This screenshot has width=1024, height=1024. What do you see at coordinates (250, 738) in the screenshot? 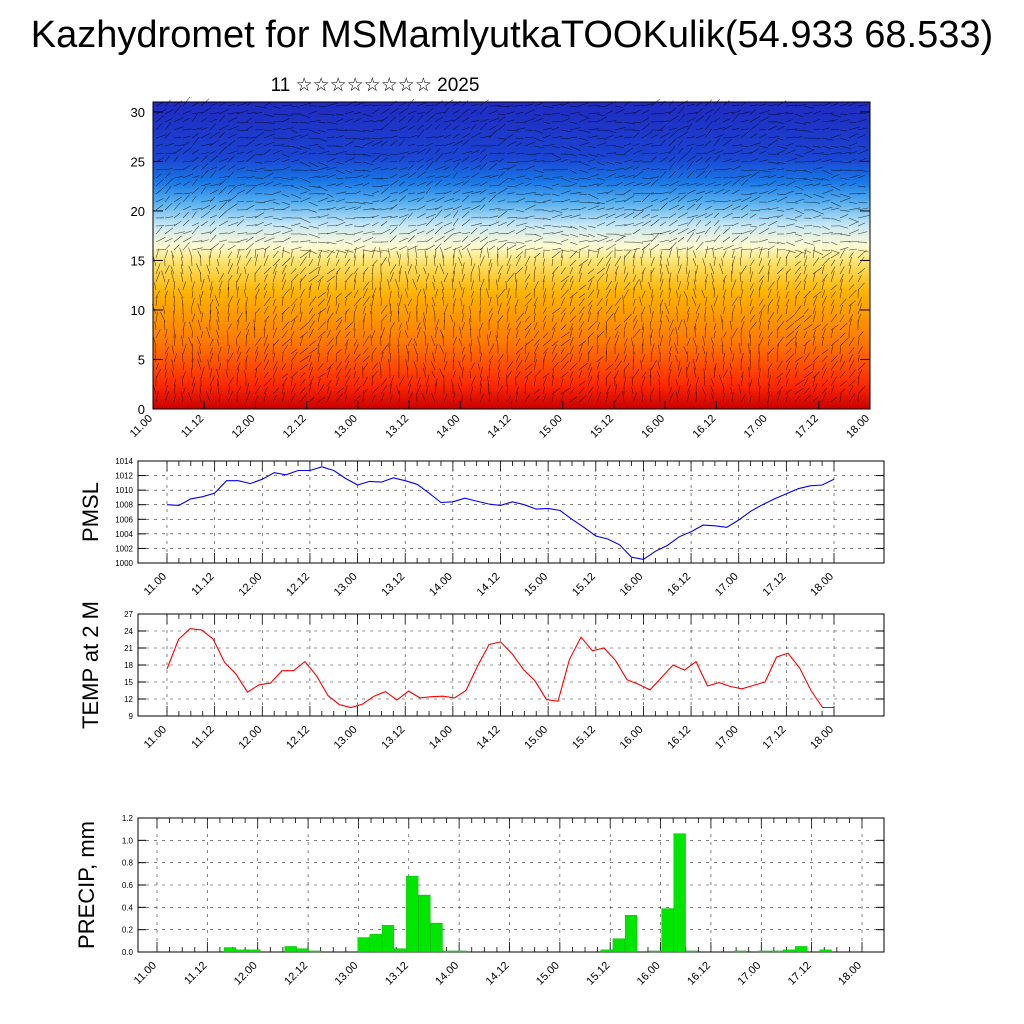
I see `x-tick-label: 12.00` at bounding box center [250, 738].